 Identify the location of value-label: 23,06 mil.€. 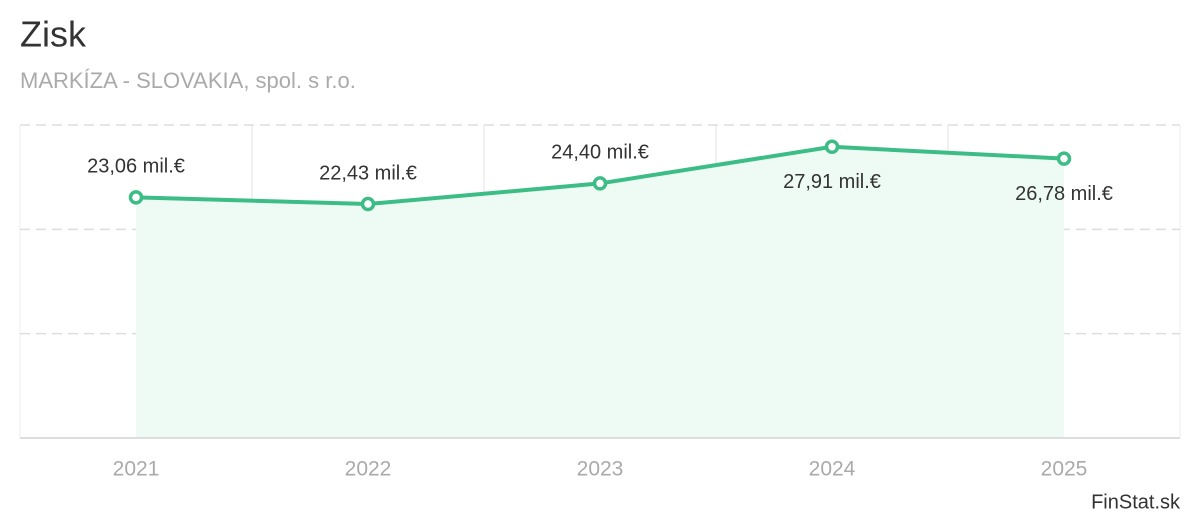
(136, 167).